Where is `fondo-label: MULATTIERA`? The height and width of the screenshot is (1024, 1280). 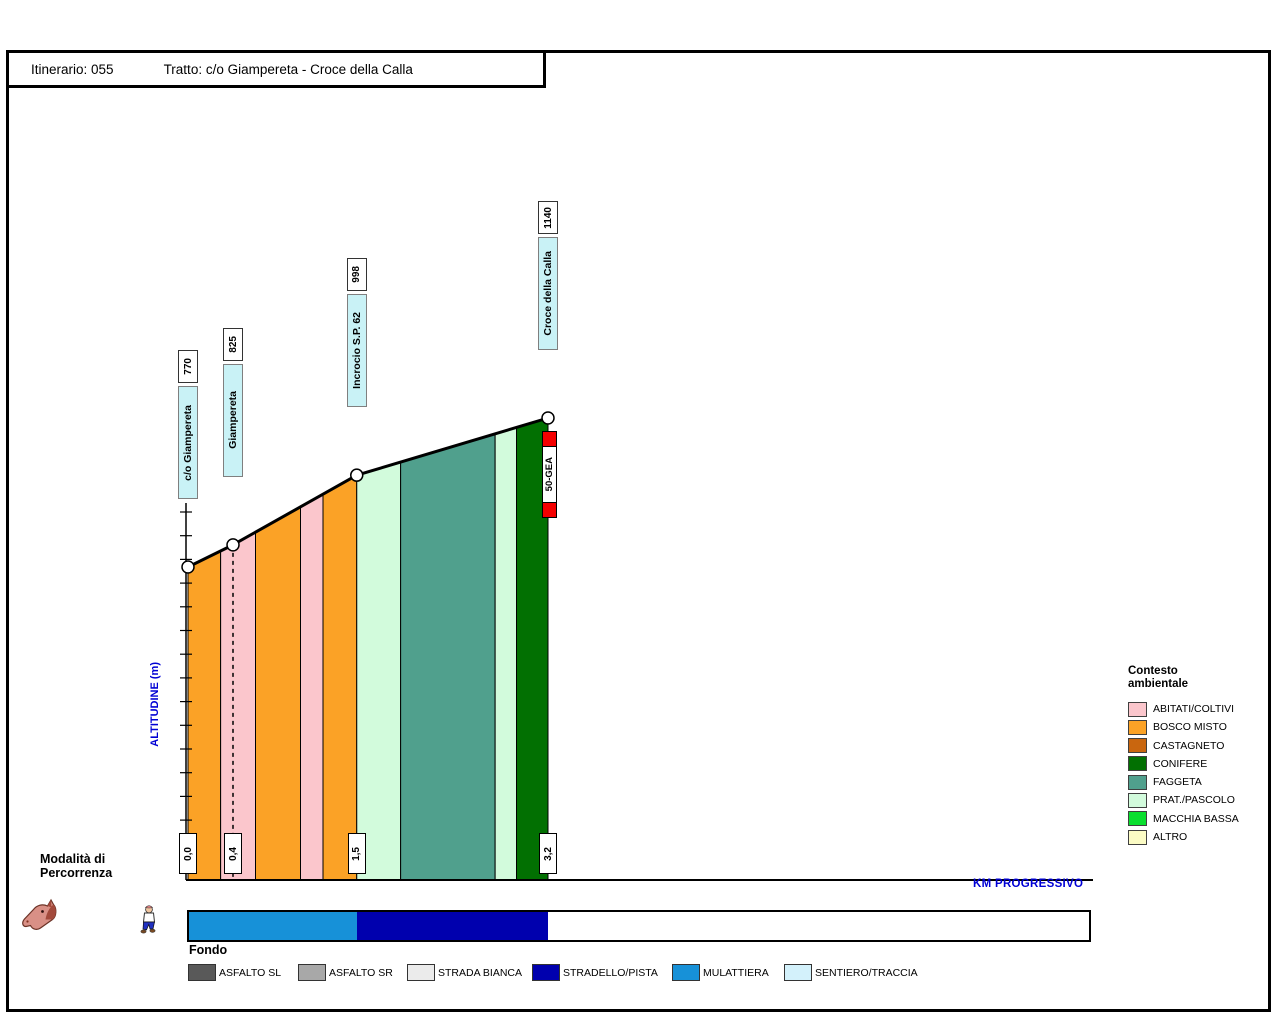 fondo-label: MULATTIERA is located at coordinates (736, 972).